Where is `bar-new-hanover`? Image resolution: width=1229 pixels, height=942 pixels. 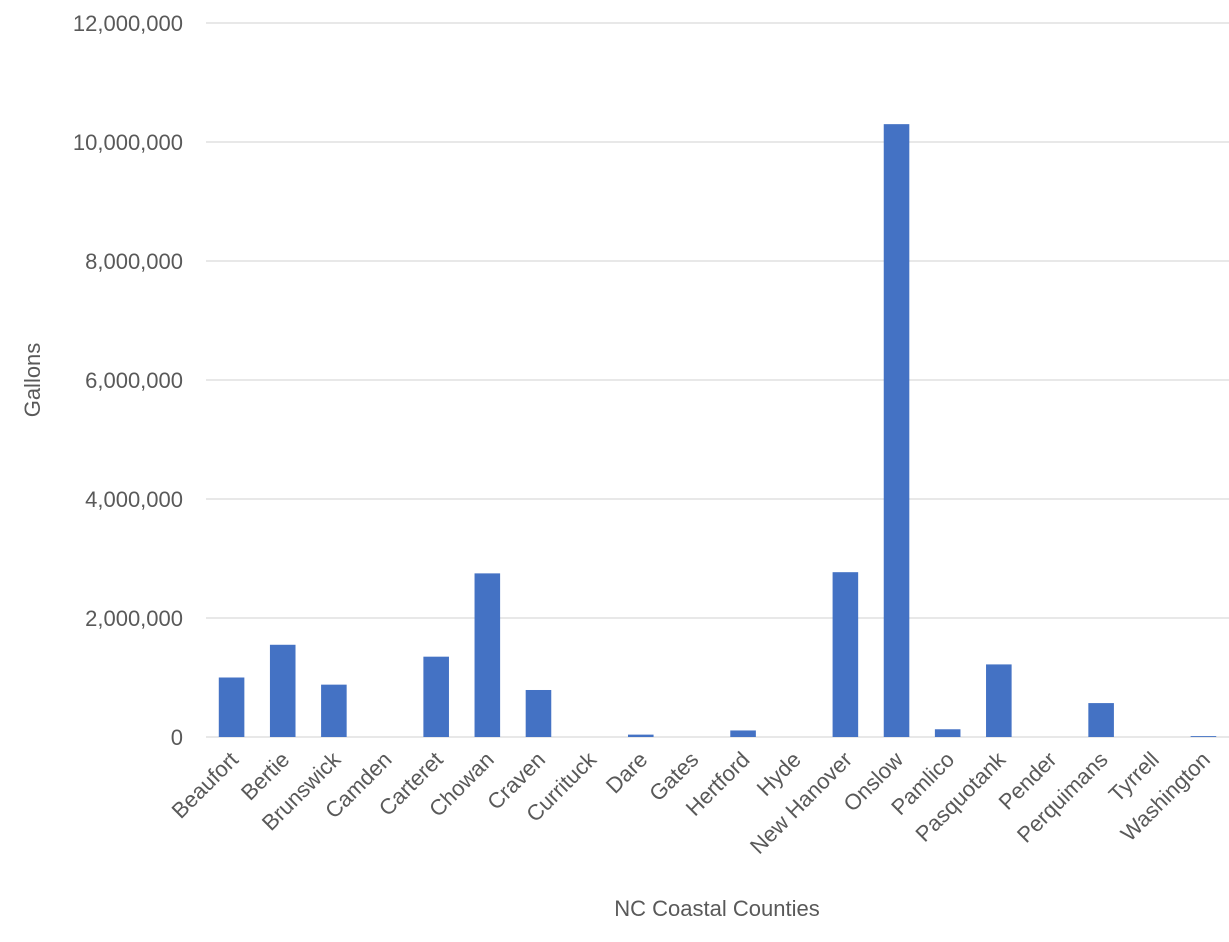
bar-new-hanover is located at coordinates (845, 654).